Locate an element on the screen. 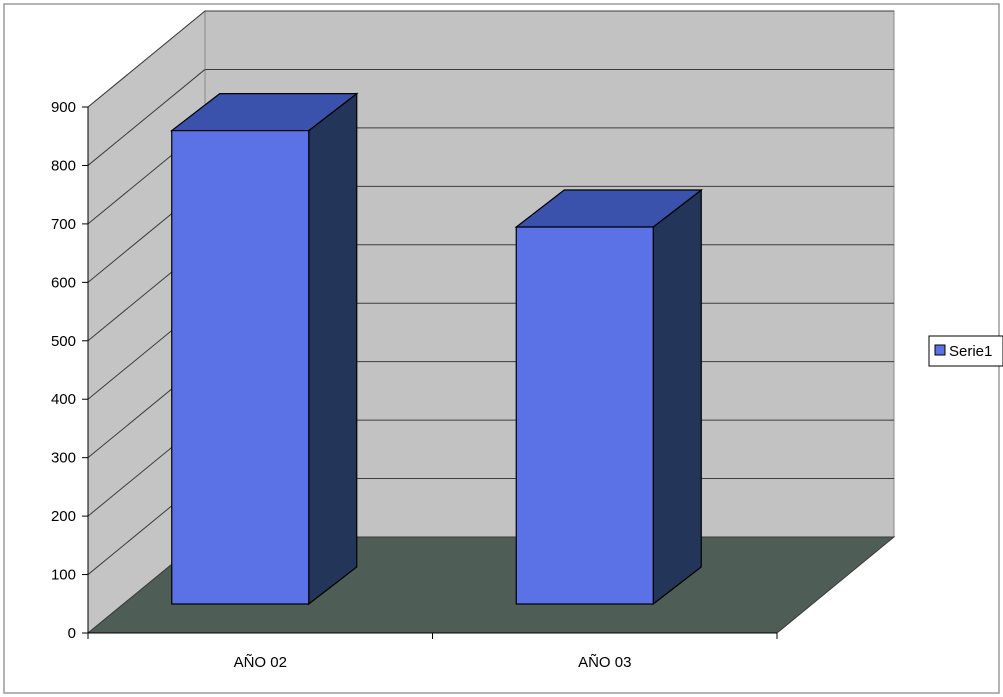 This screenshot has height=697, width=1003. y-tick-label: 600 is located at coordinates (63, 282).